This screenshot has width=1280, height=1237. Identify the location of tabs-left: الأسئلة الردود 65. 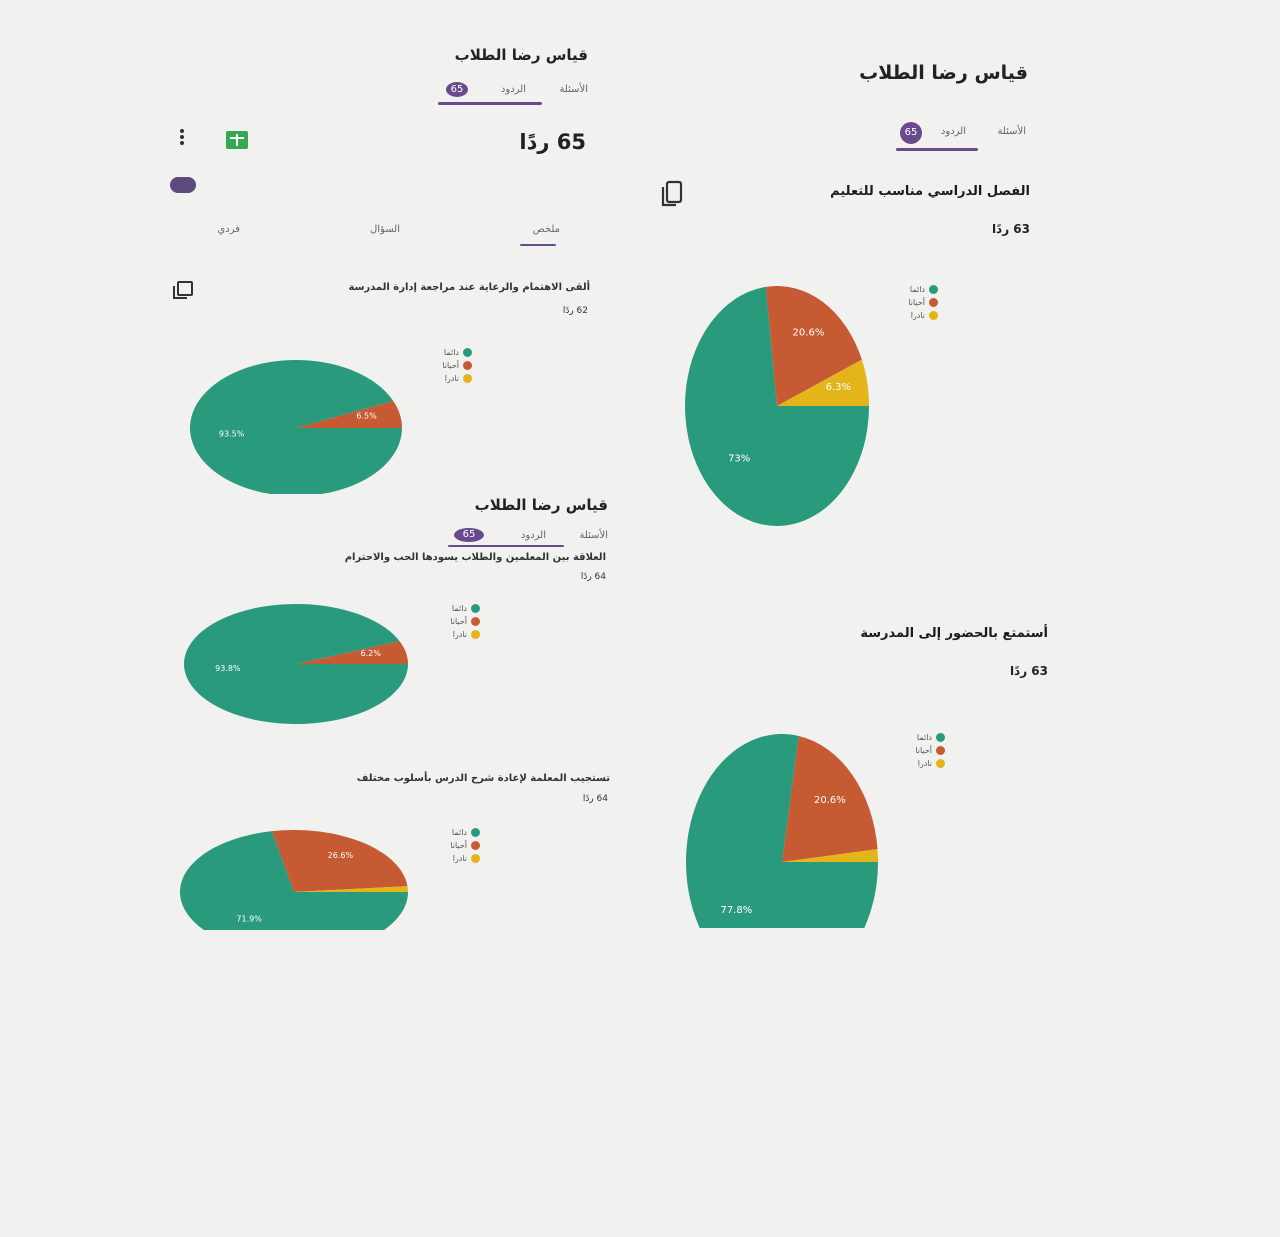
(513, 94).